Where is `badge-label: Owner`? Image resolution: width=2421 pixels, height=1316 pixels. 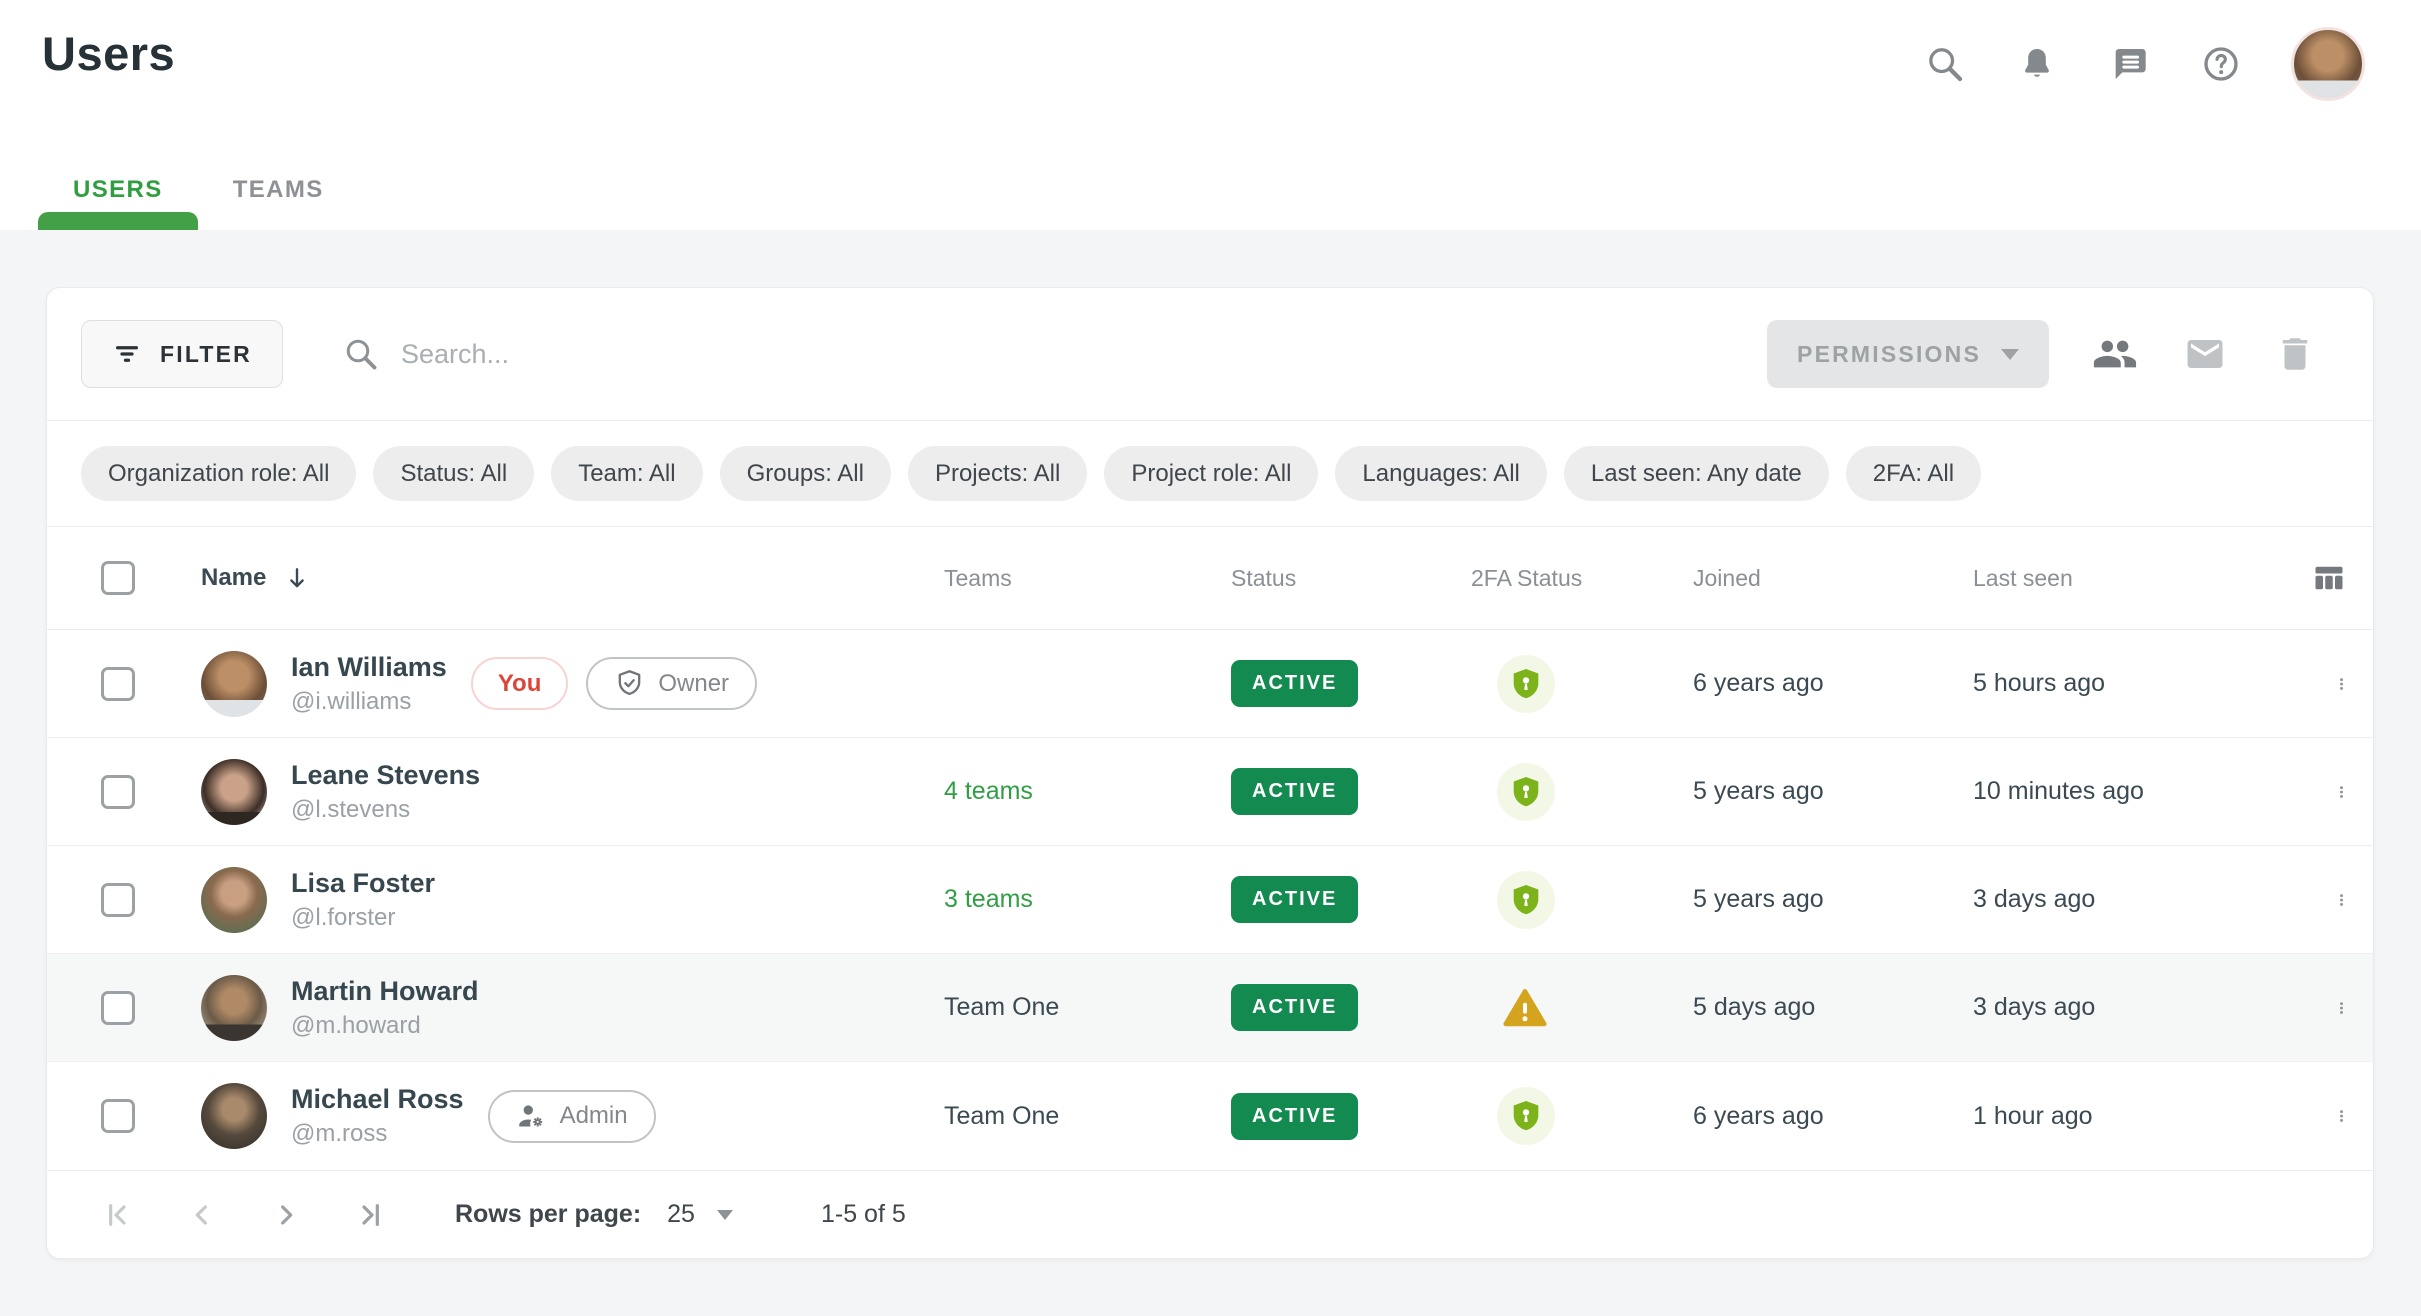
badge-label: Owner is located at coordinates (694, 683).